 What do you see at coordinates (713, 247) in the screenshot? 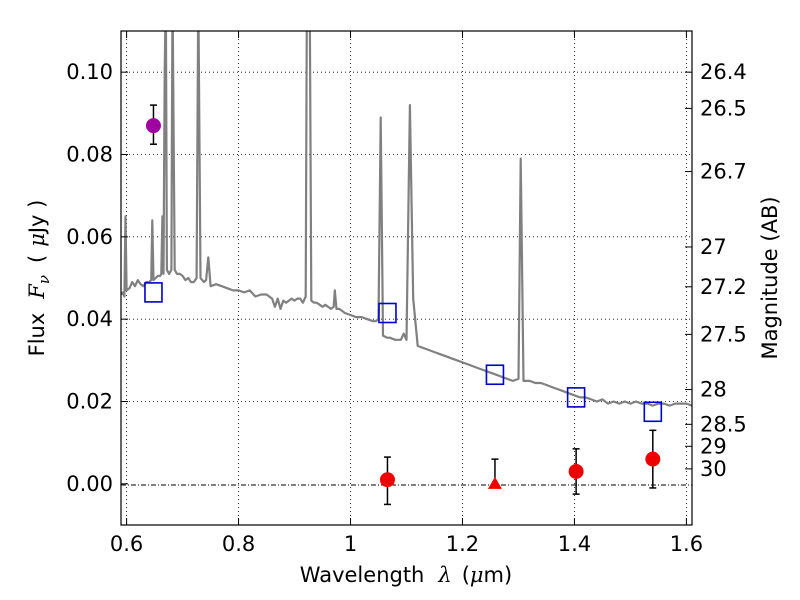
I see `y2-tick-label: 27` at bounding box center [713, 247].